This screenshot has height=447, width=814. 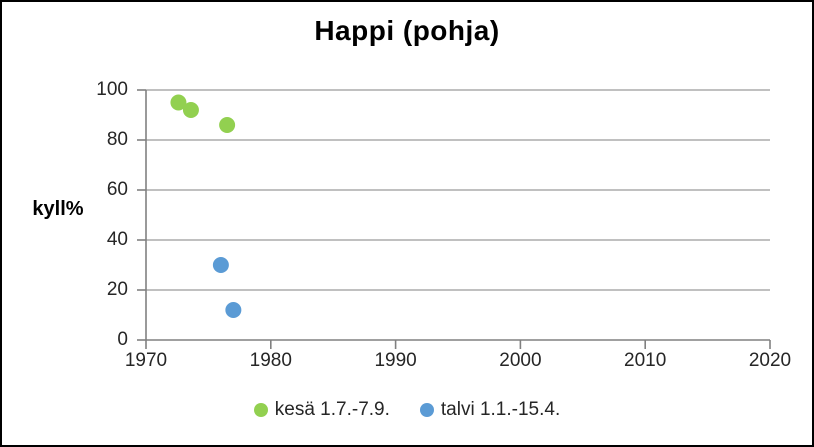 What do you see at coordinates (426, 410) in the screenshot?
I see `legend-marker-talvi-icon` at bounding box center [426, 410].